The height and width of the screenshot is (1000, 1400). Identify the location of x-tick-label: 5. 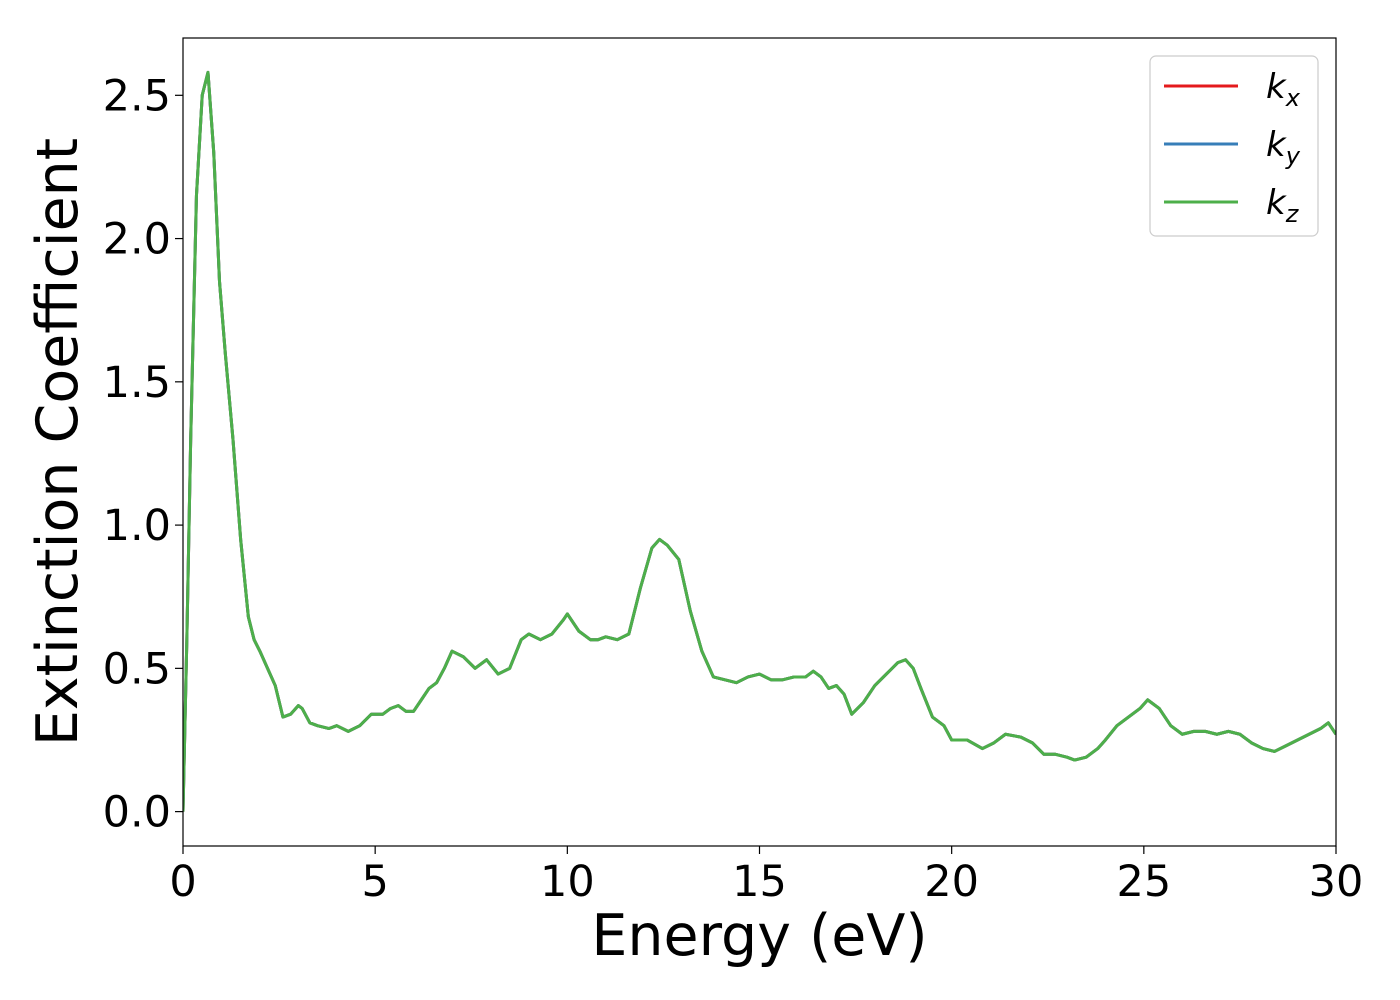
(374, 882).